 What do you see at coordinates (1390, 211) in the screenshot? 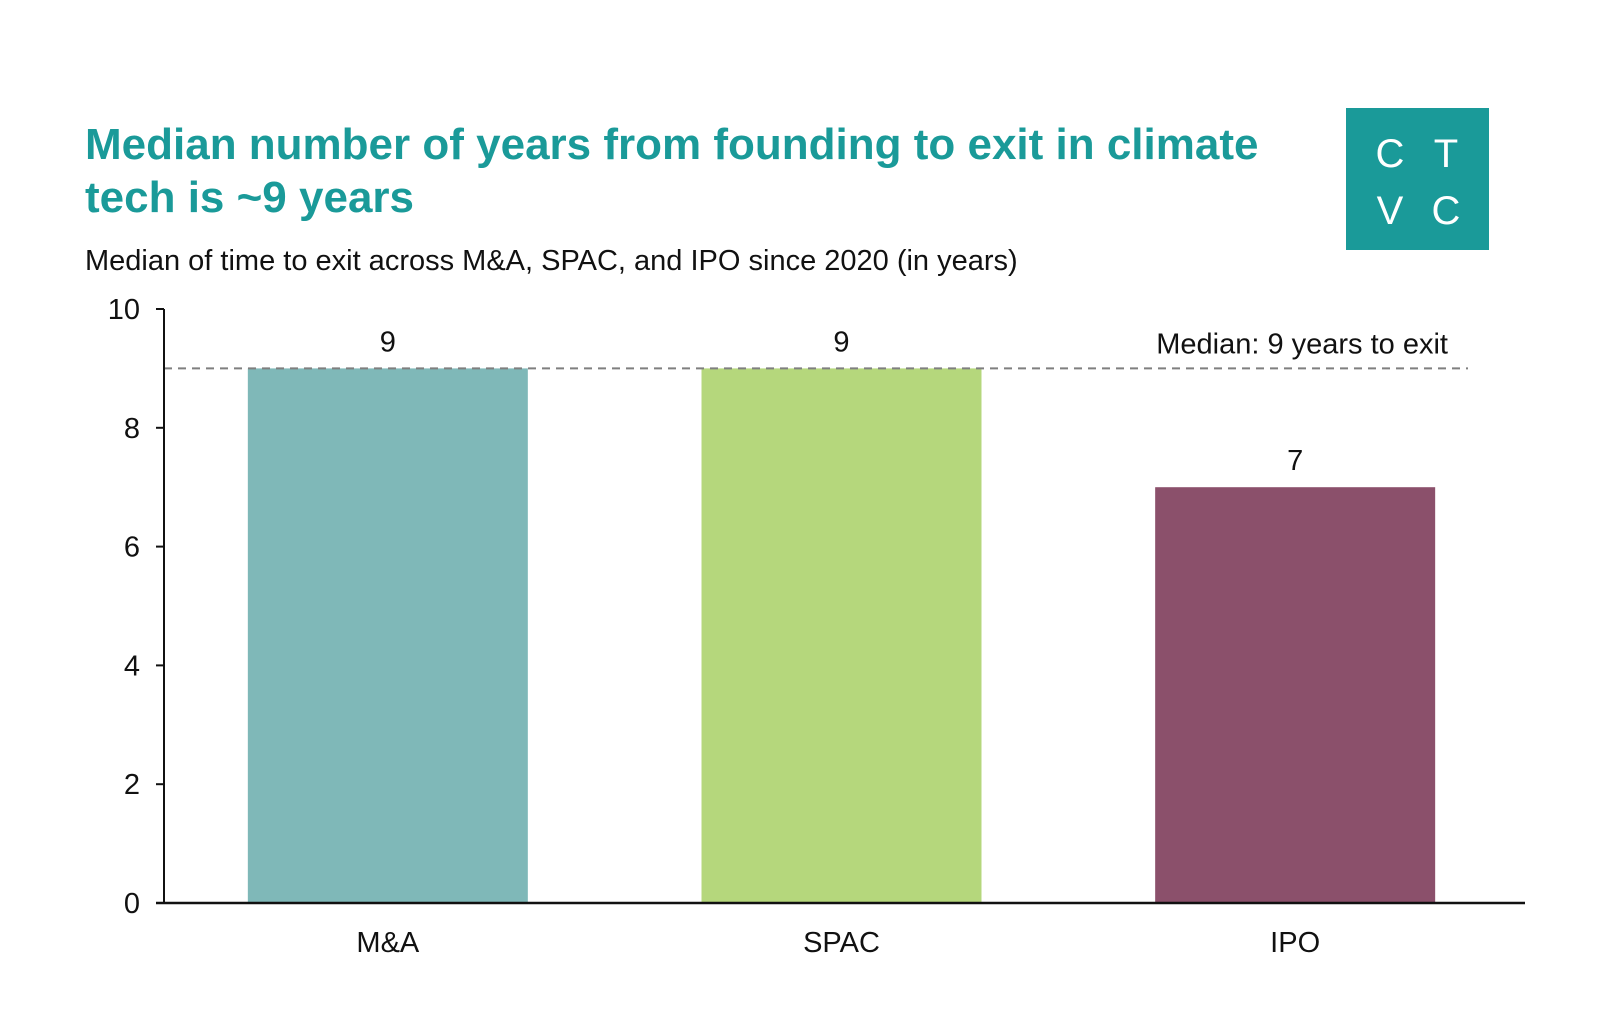
I see `logo-letter: V` at bounding box center [1390, 211].